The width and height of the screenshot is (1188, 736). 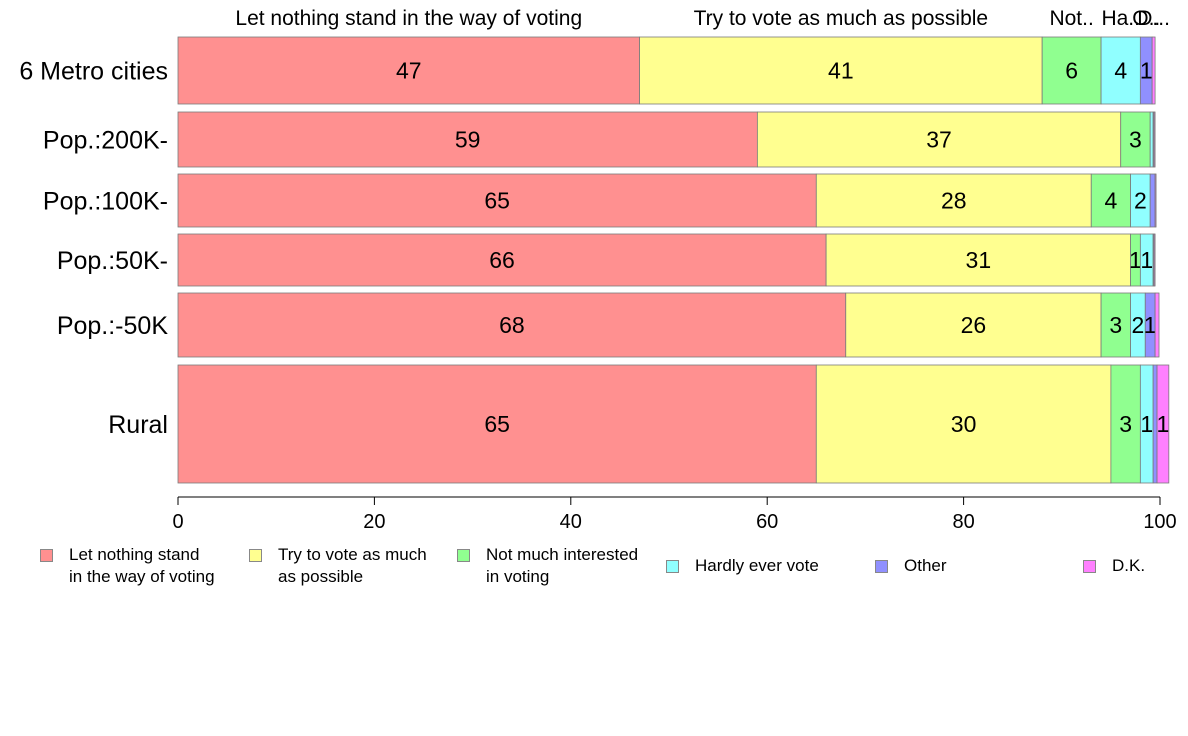 I want to click on data-label: 47, so click(x=409, y=71).